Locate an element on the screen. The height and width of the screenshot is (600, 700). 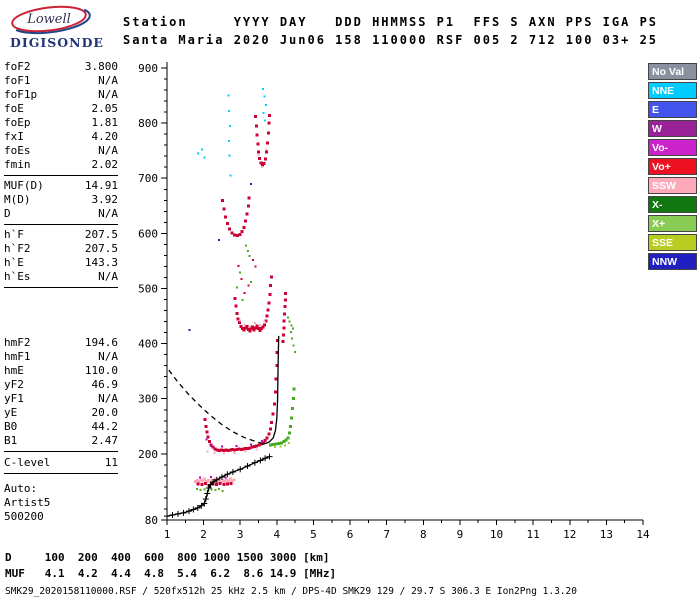
x-axis-ticks: 1 2 3 4 5 6 7 8 9 10 11 12 13 14 is located at coordinates (407, 530).